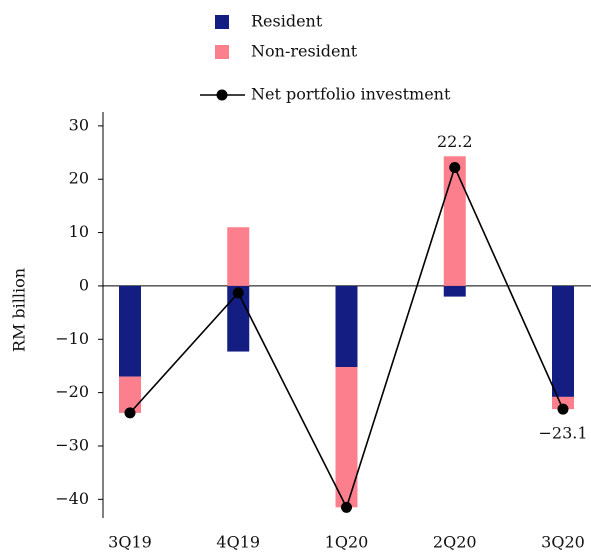 Image resolution: width=591 pixels, height=553 pixels. I want to click on x-tick-label: 4Q19, so click(238, 542).